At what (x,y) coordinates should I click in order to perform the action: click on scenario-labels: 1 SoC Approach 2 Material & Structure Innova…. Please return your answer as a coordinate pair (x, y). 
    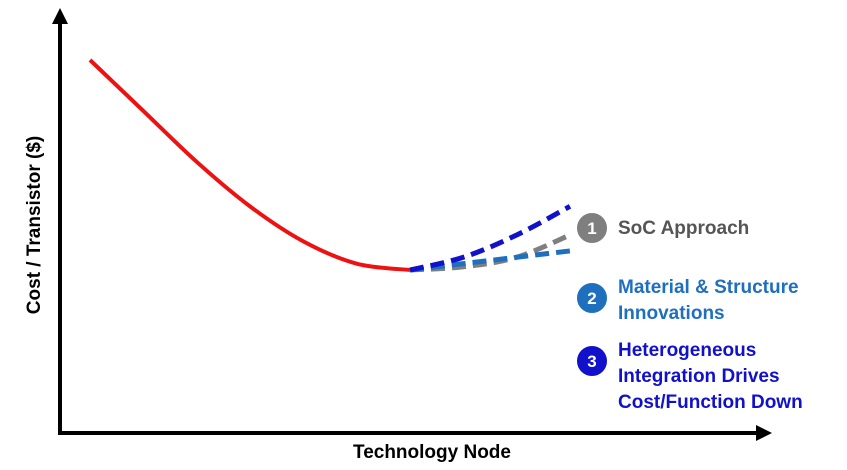
    Looking at the image, I should click on (689, 312).